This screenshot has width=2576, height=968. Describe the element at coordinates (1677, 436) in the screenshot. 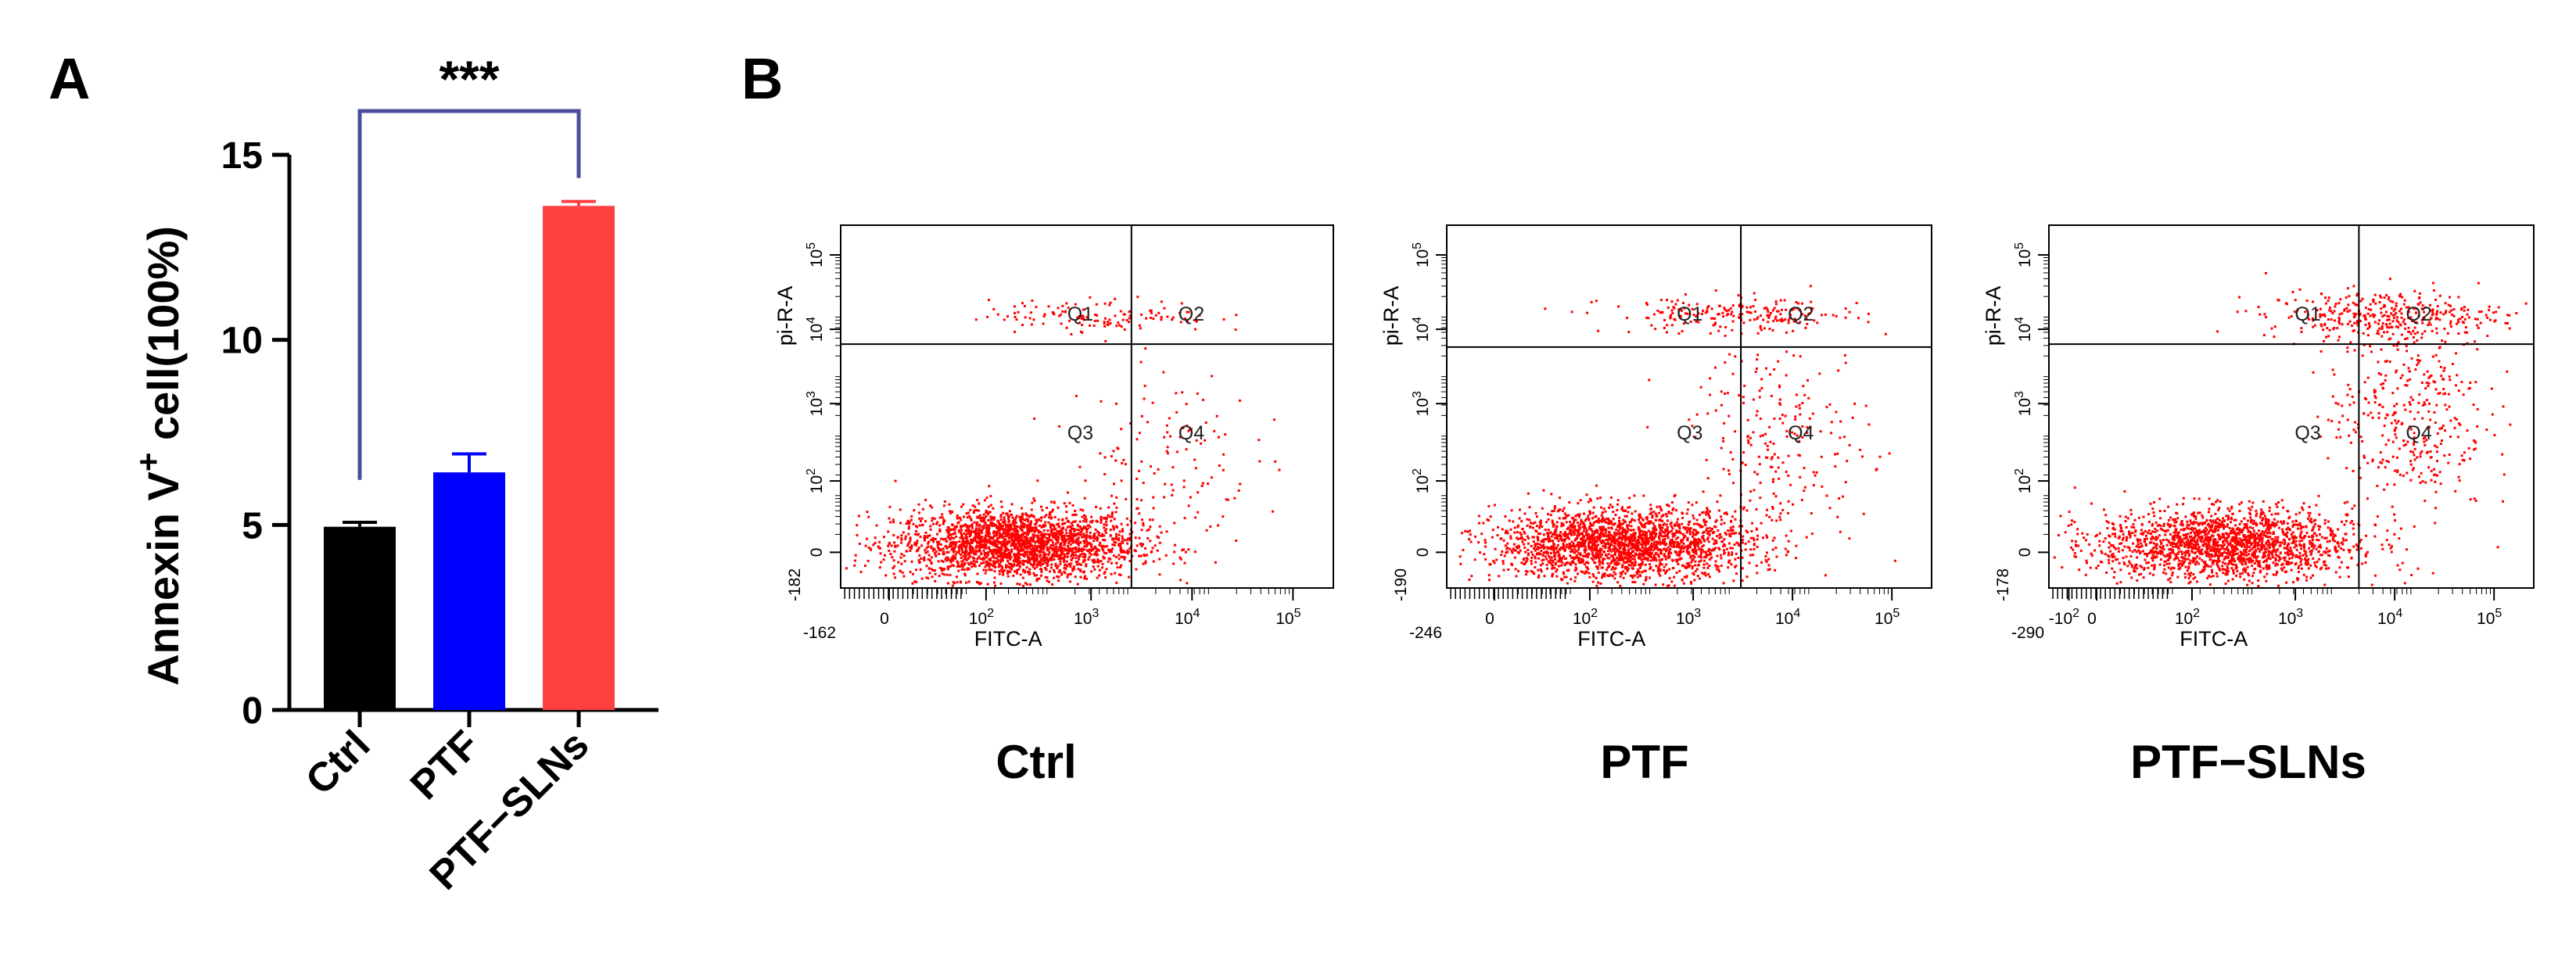

I see `scatter-dots` at that location.